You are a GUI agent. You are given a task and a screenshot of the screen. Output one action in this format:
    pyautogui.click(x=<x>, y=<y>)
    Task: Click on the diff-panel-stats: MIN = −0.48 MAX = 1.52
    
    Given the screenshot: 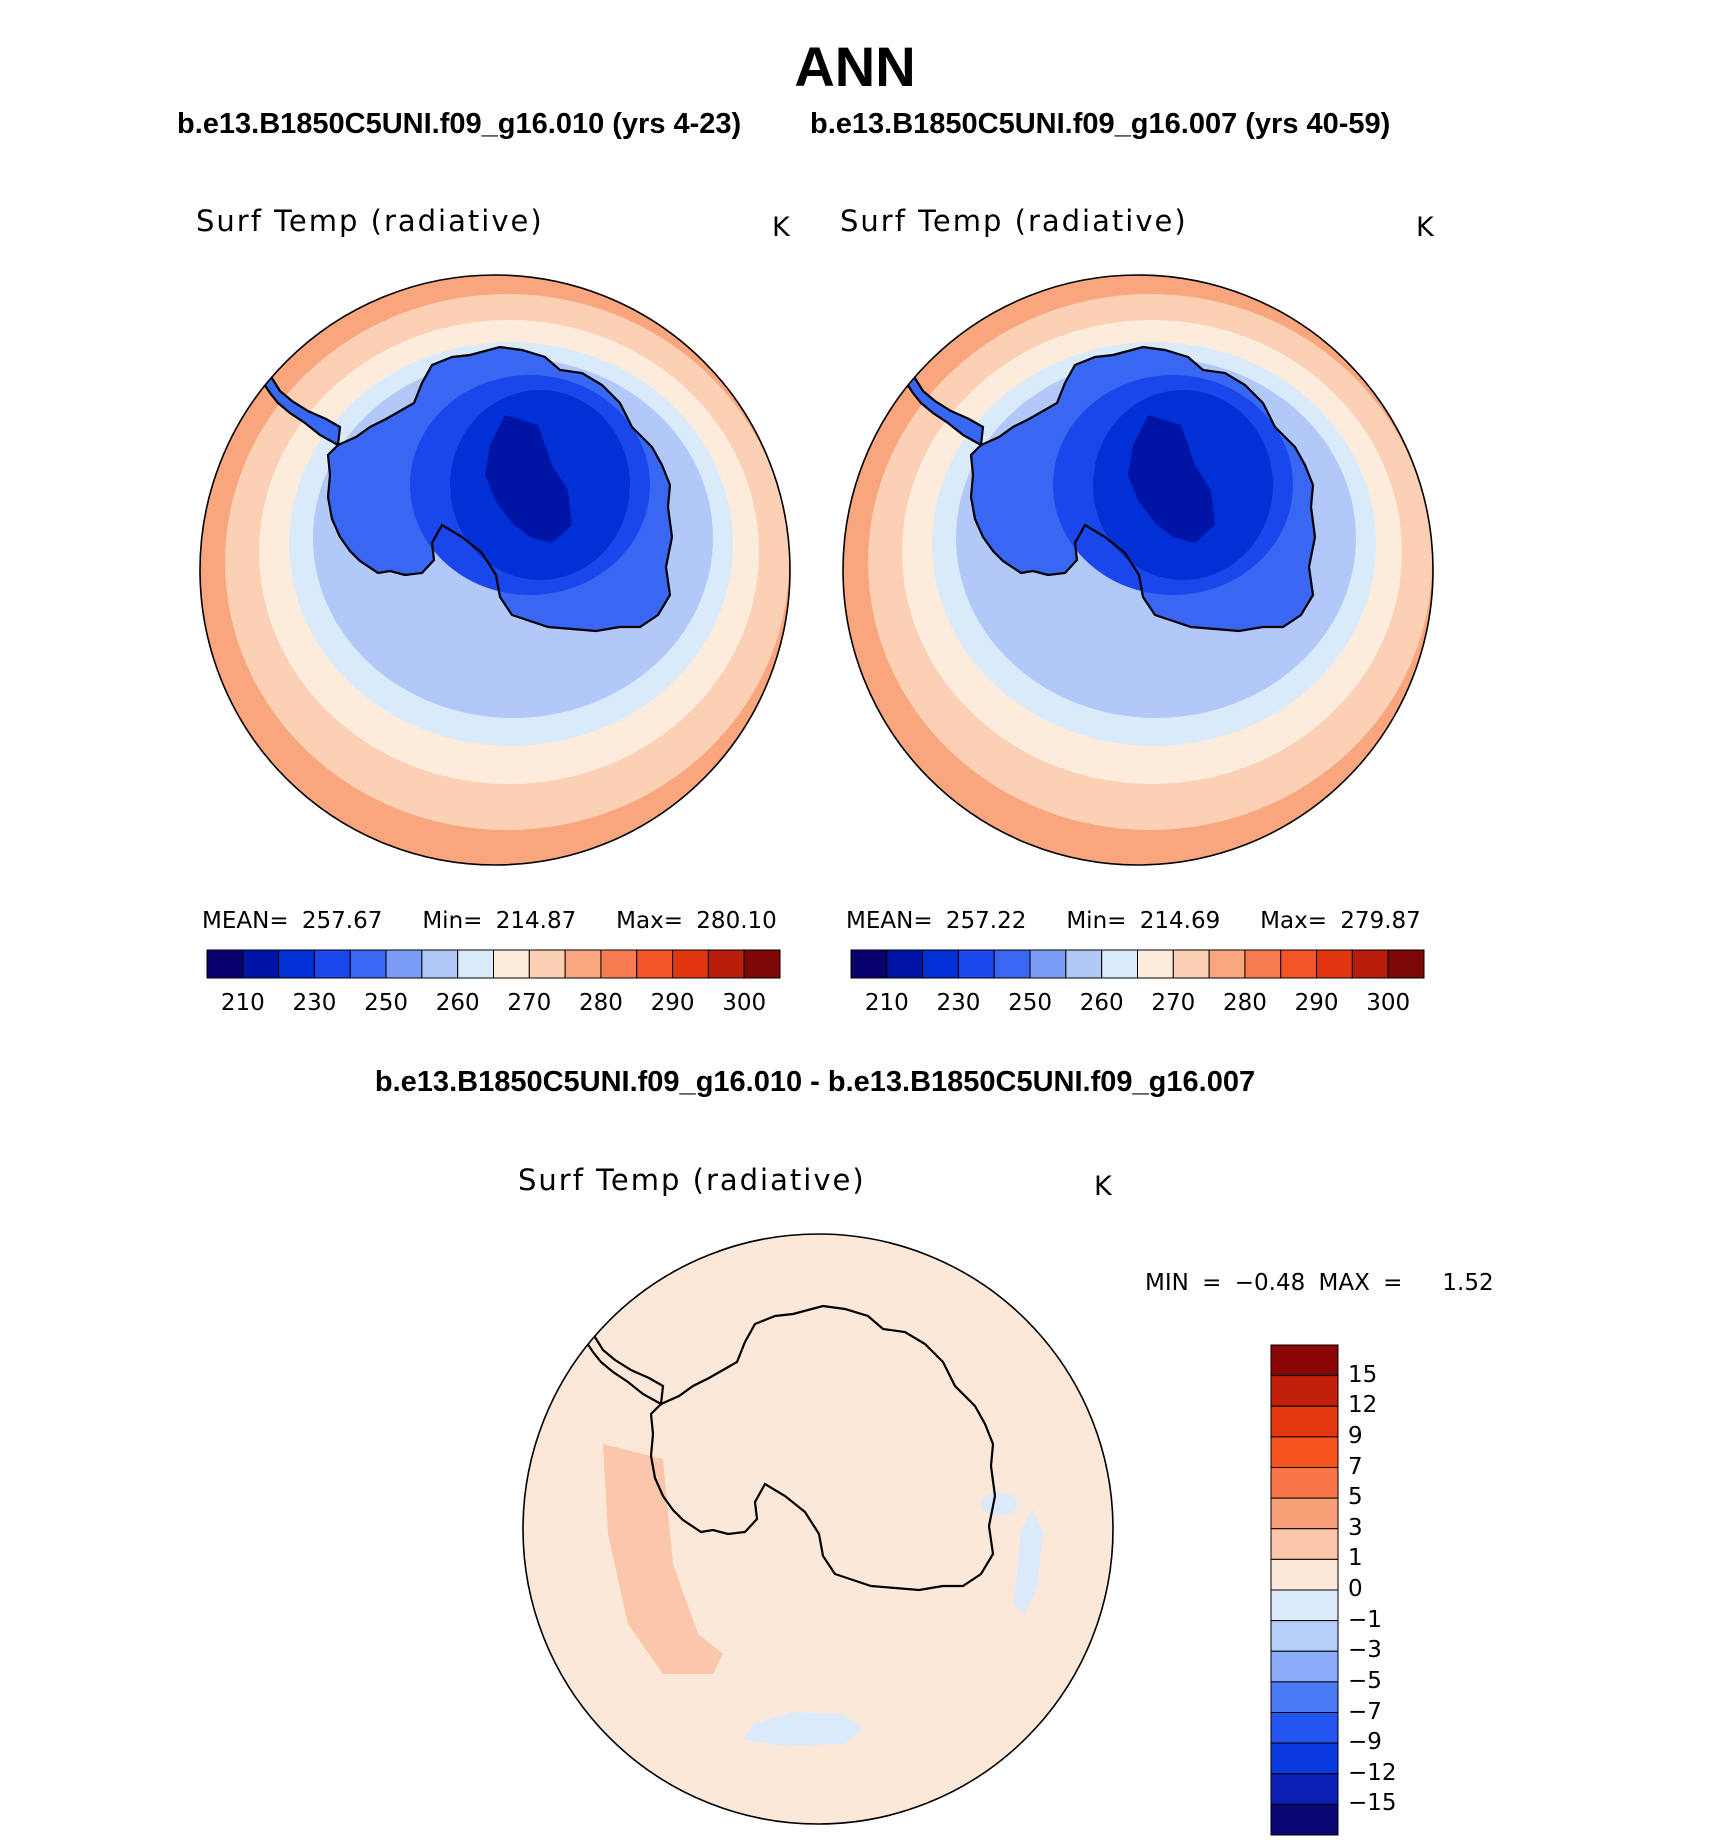 What is the action you would take?
    pyautogui.click(x=1319, y=1283)
    